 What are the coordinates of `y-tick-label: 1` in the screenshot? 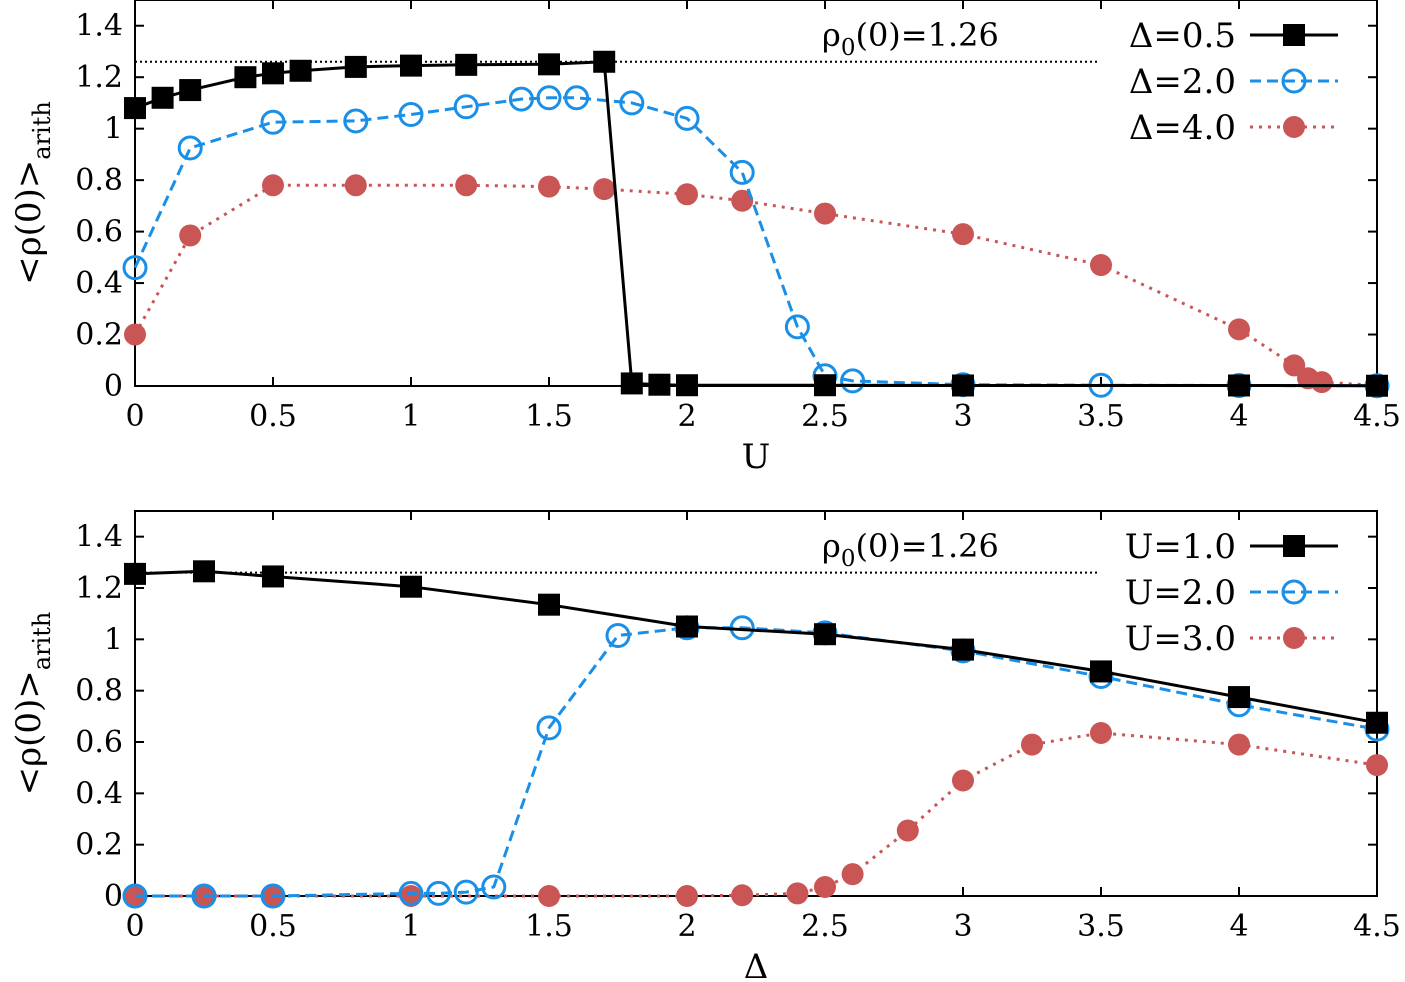 It's located at (113, 129).